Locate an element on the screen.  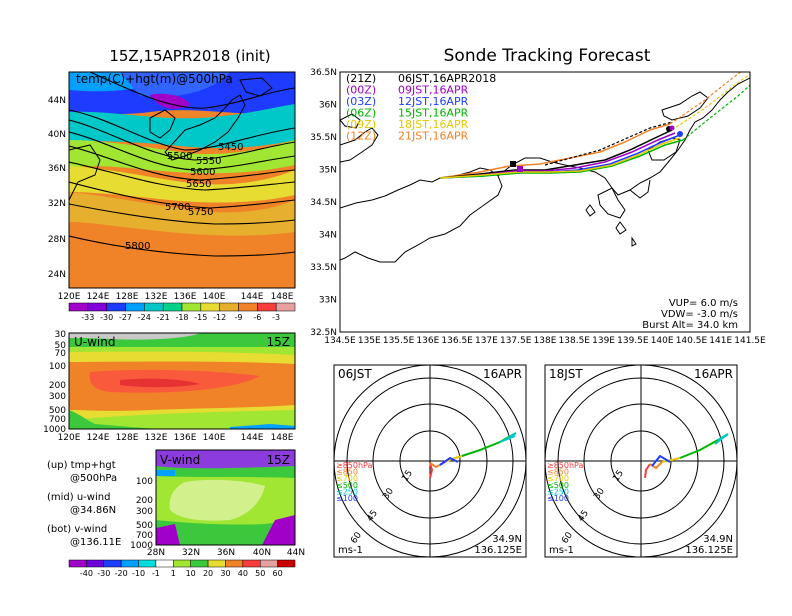
note-bot-b: @136.11E is located at coordinates (95, 542).